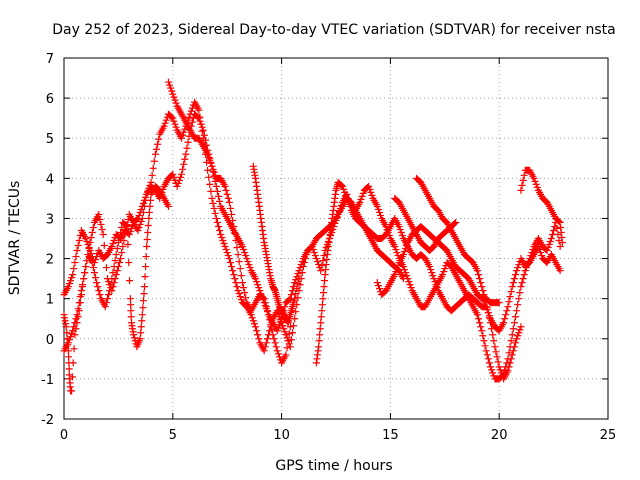 The width and height of the screenshot is (640, 480). Describe the element at coordinates (608, 435) in the screenshot. I see `x-tick-label: 25` at that location.